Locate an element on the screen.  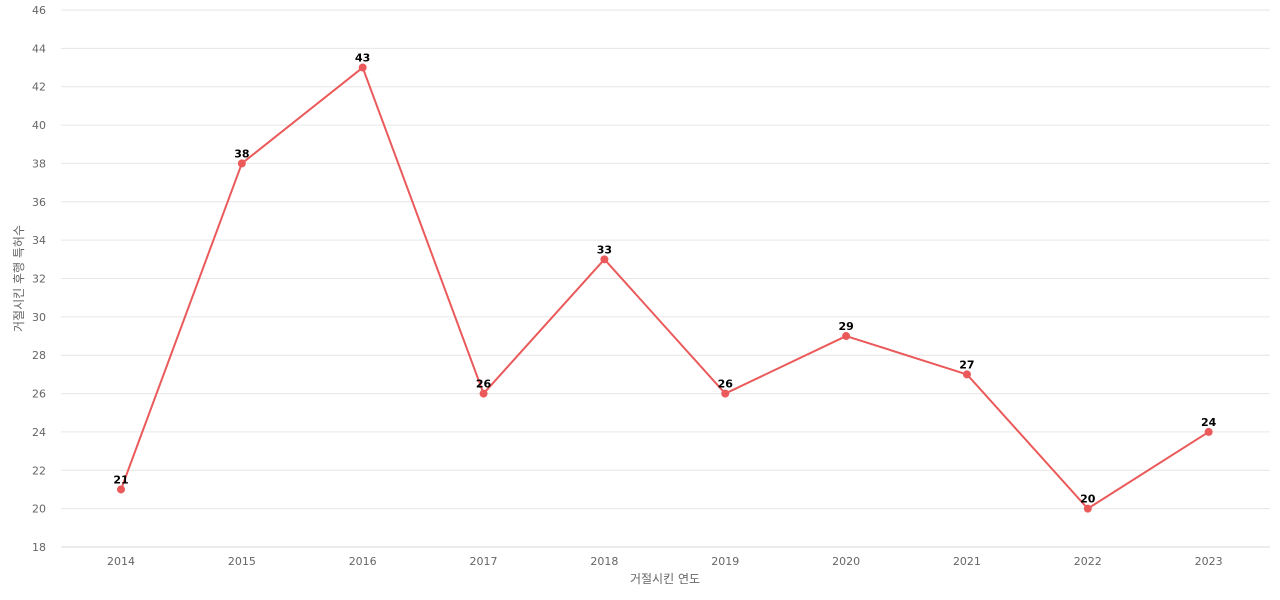
data-label: 33 is located at coordinates (604, 249).